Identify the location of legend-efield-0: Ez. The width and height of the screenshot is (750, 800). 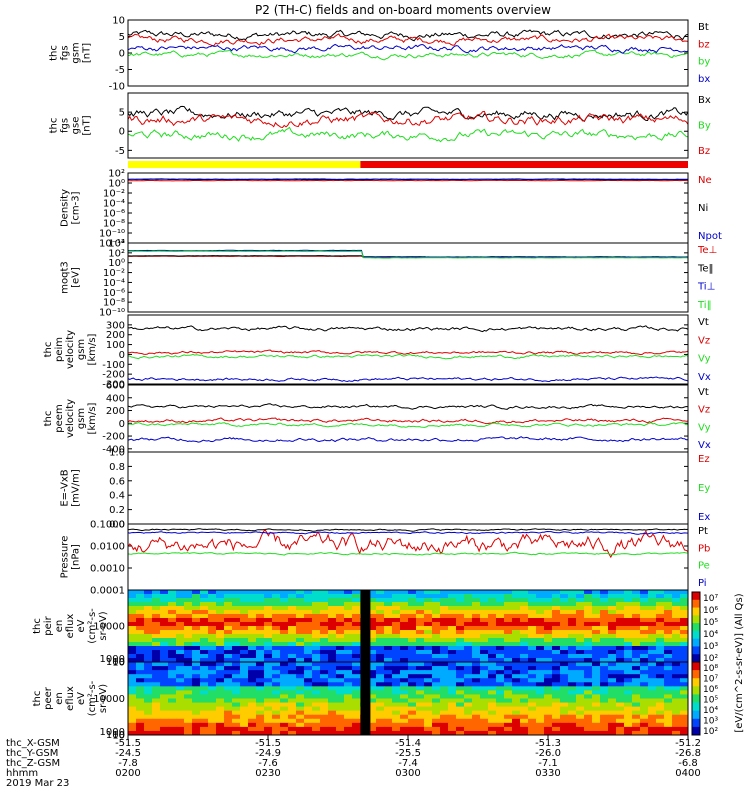
(704, 459).